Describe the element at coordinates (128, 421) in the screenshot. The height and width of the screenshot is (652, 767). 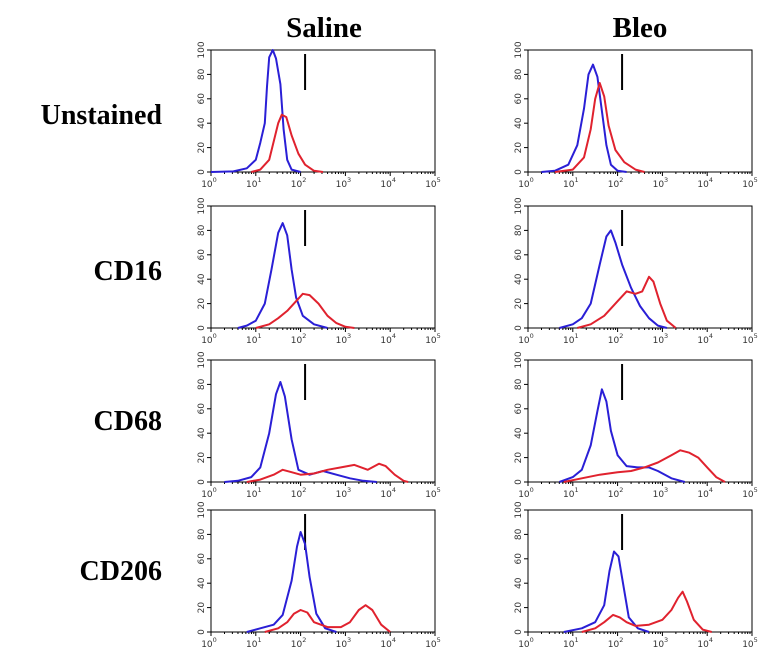
I see `row-label-cd68: CD68` at that location.